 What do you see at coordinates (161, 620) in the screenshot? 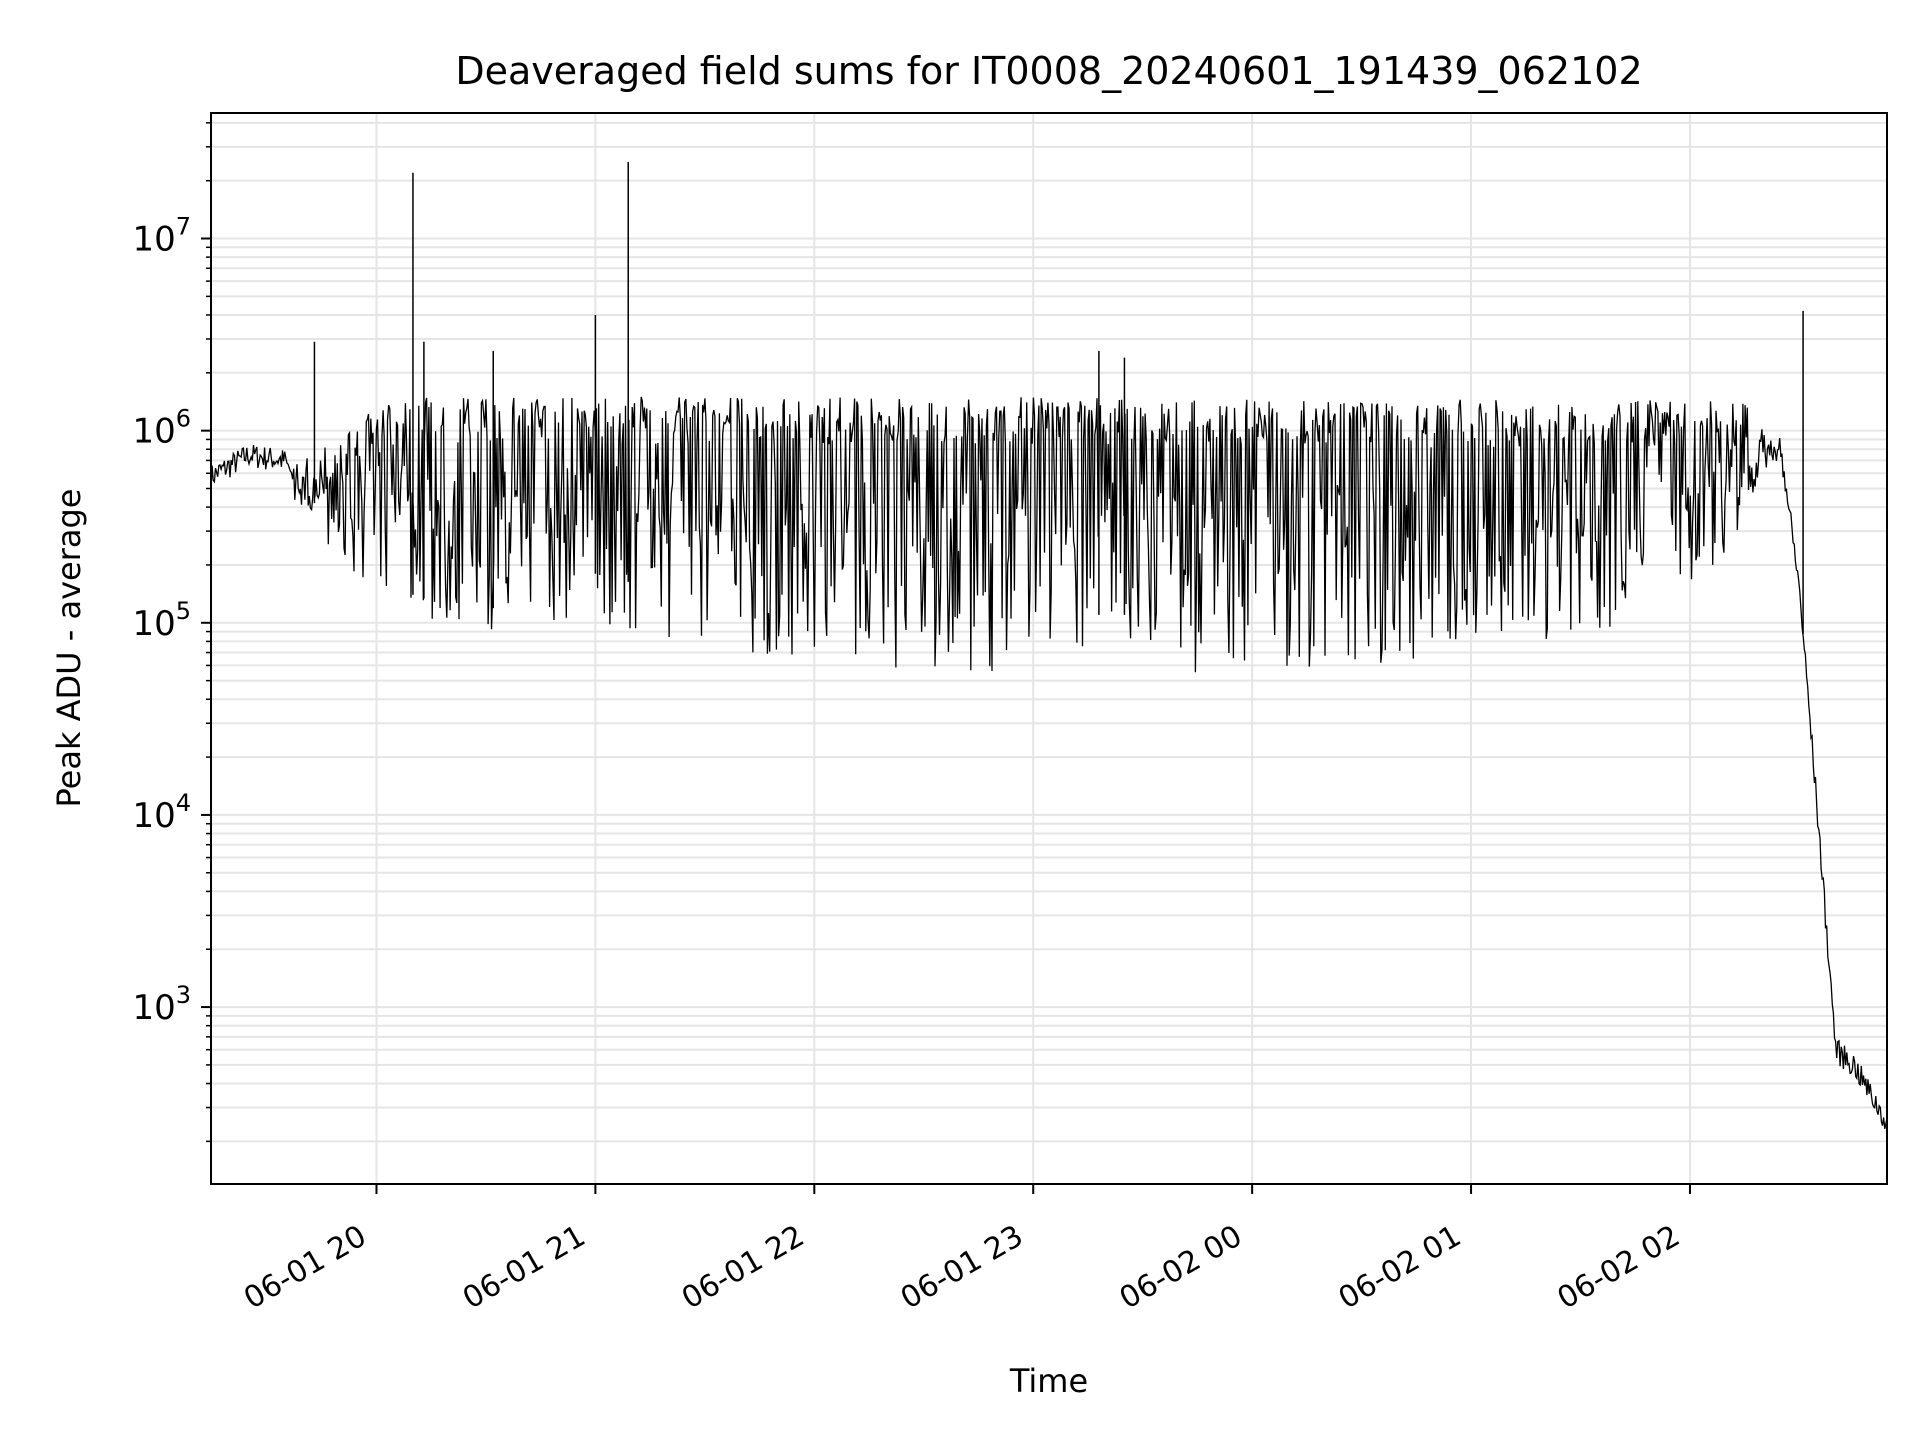
I see `y-tick-label: 10⁵` at bounding box center [161, 620].